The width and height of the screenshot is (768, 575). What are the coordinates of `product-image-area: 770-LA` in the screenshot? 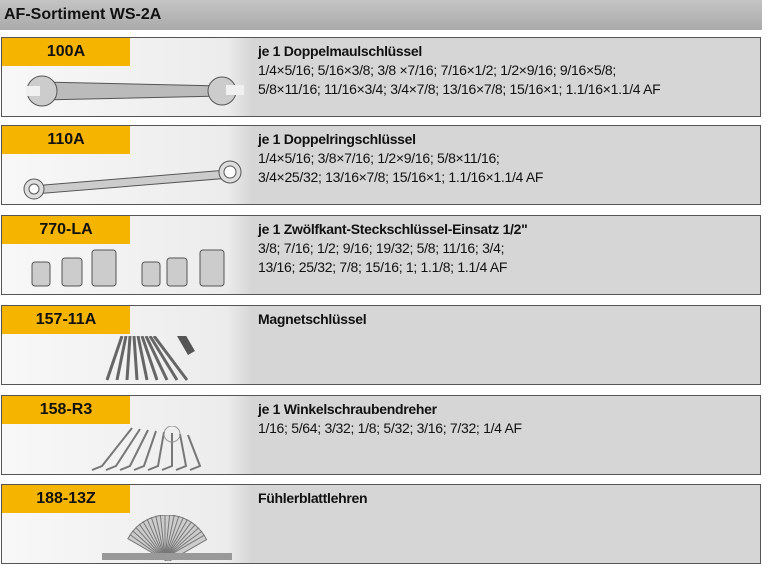 It's located at (127, 255).